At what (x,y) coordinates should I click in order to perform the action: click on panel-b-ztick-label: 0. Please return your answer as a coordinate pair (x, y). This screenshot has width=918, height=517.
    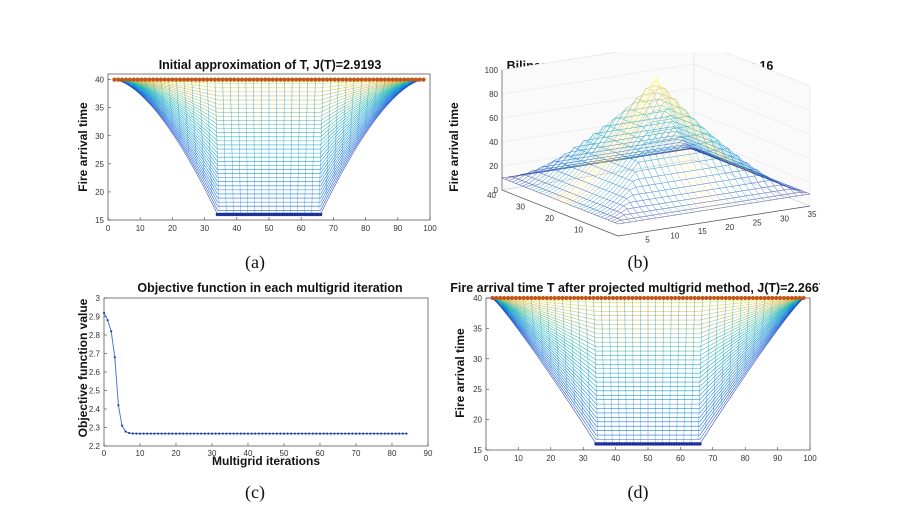
    Looking at the image, I should click on (496, 190).